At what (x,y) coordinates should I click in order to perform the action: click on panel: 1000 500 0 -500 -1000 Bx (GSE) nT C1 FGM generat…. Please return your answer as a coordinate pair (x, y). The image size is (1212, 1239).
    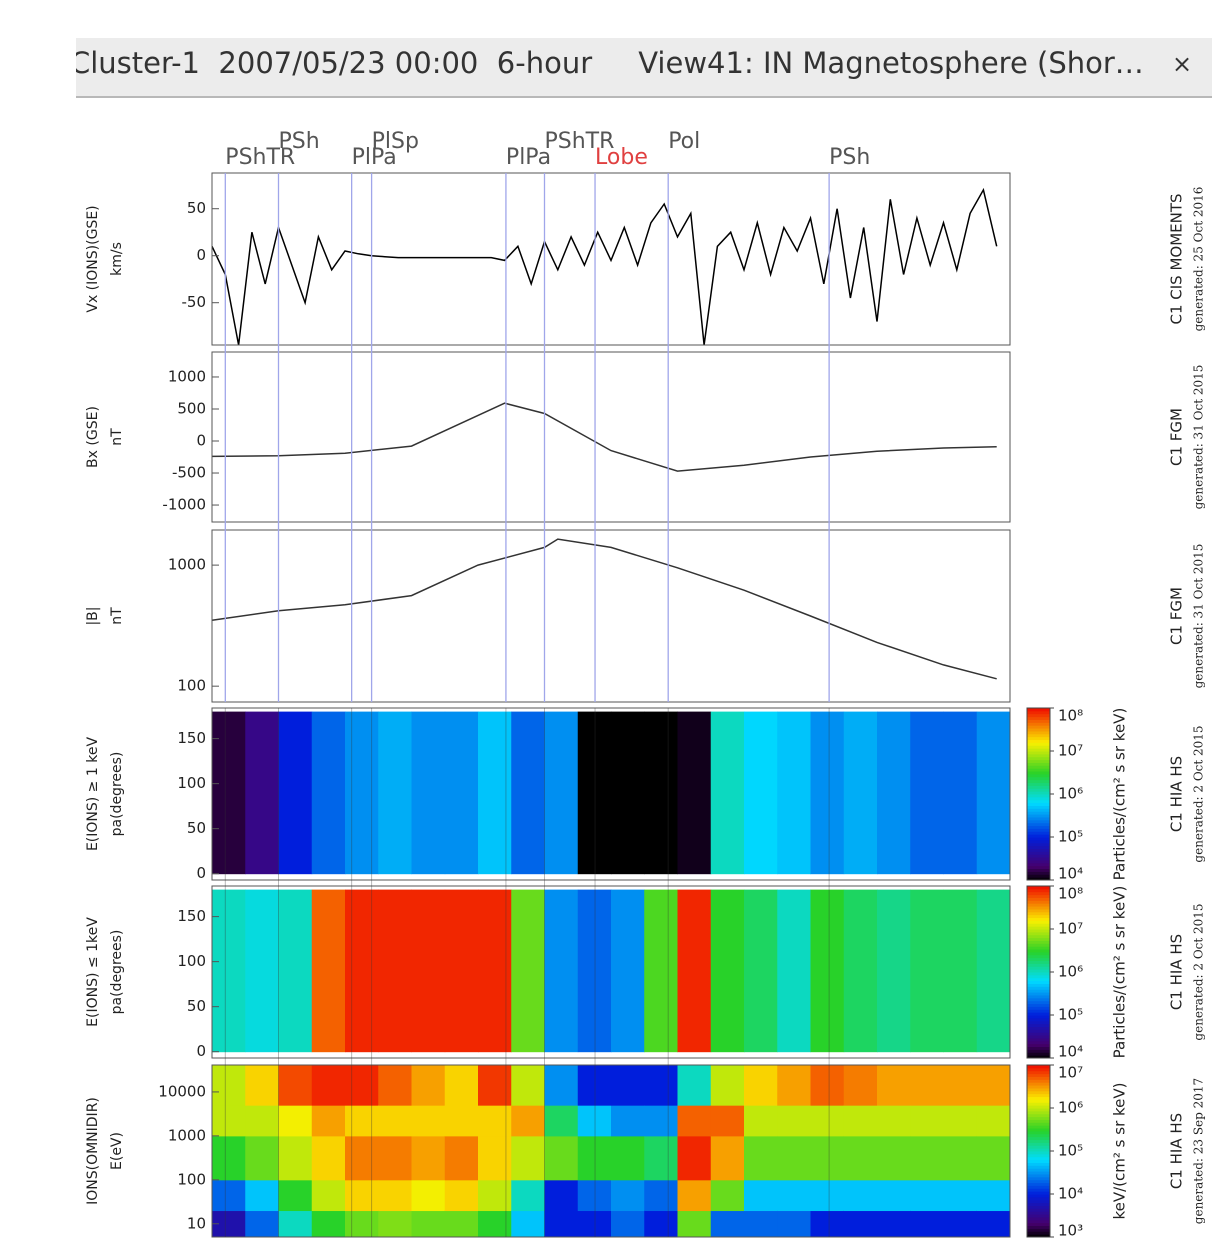
    Looking at the image, I should click on (645, 437).